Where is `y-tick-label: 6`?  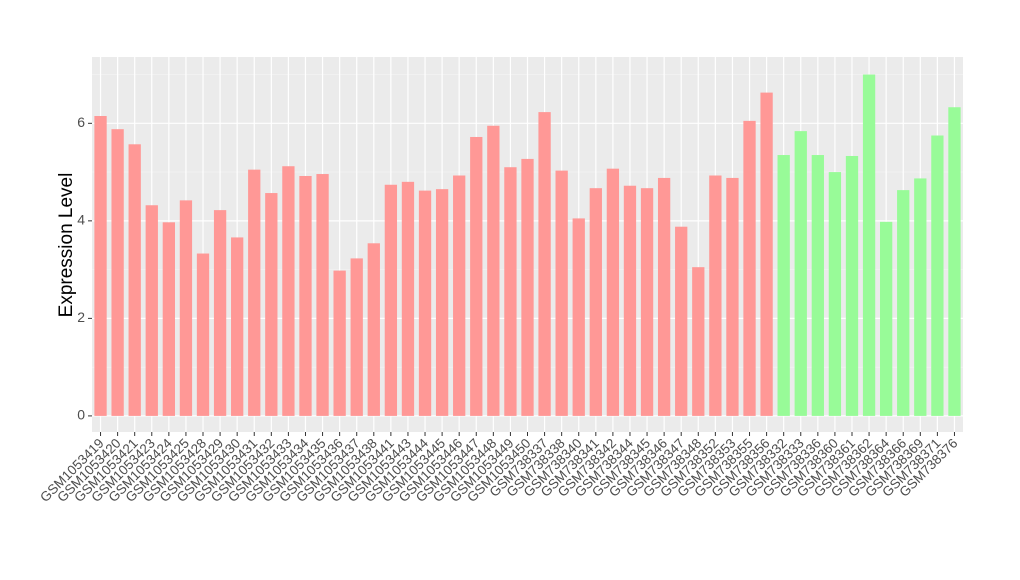
y-tick-label: 6 is located at coordinates (81, 122).